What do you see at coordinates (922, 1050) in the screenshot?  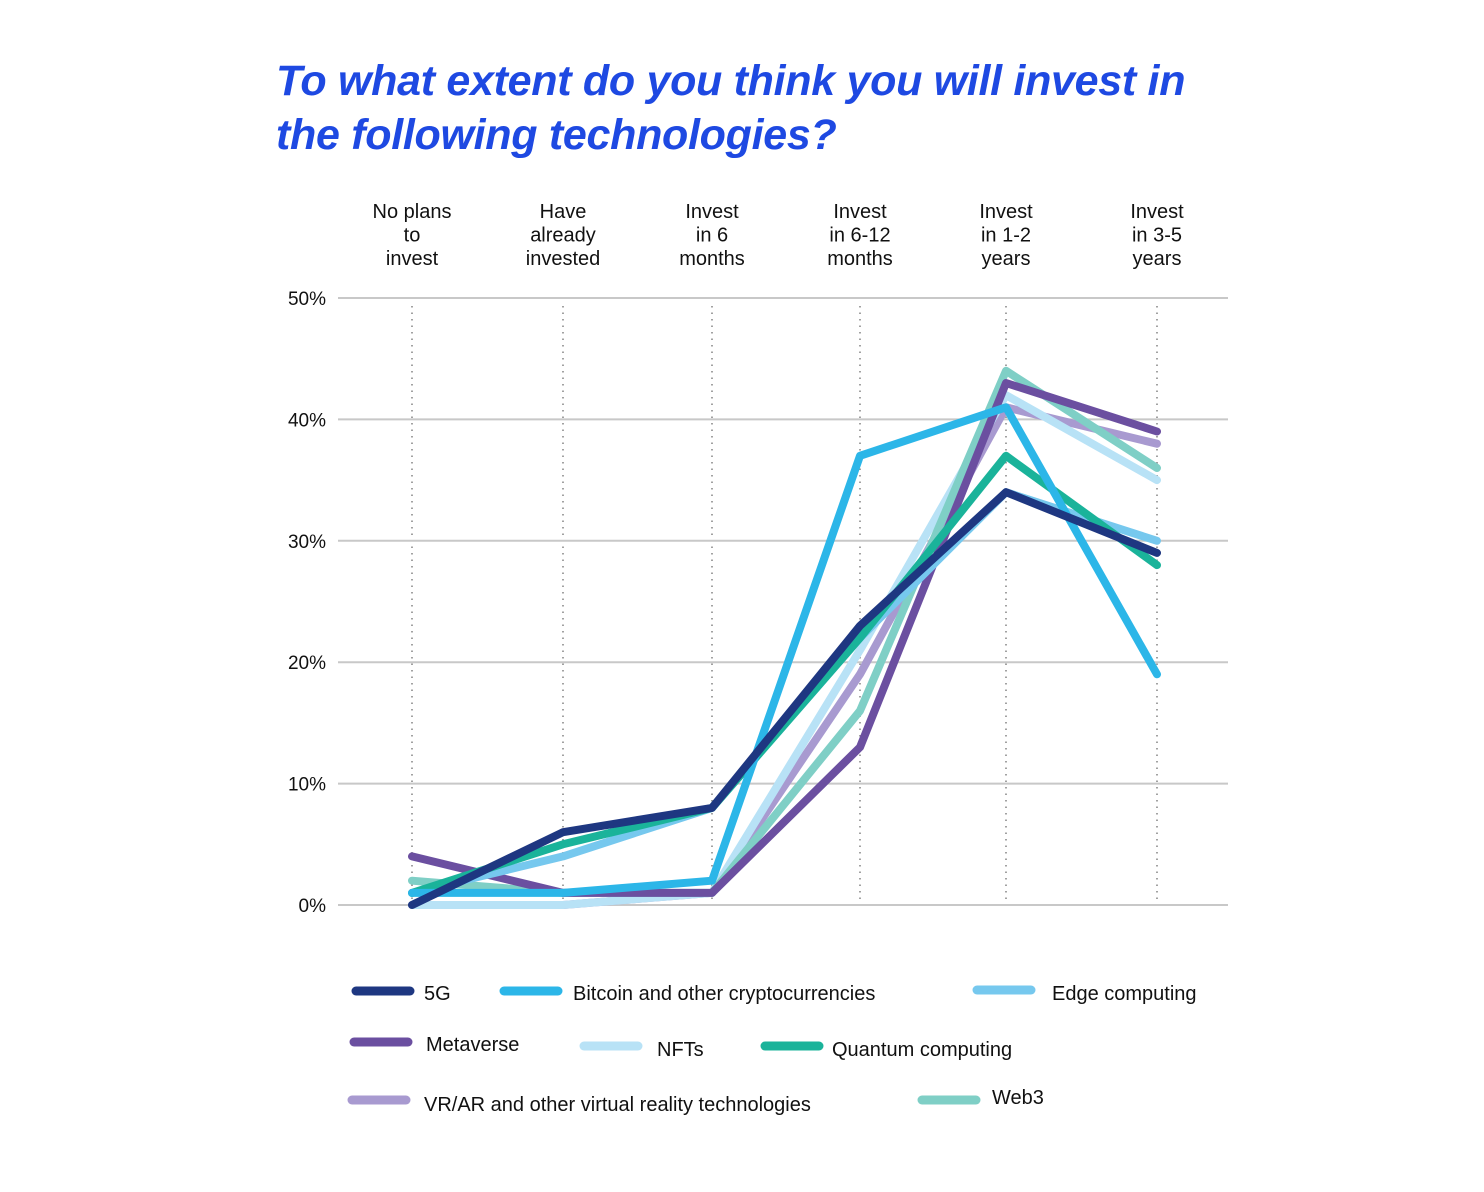 I see `legend-label-quantum-computing: Quantum computing` at bounding box center [922, 1050].